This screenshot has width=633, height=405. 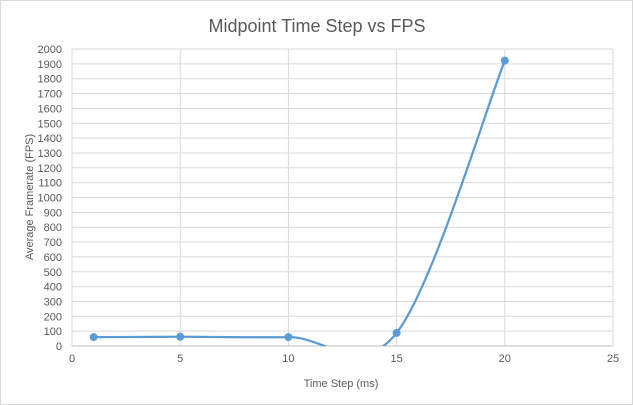 What do you see at coordinates (344, 359) in the screenshot?
I see `x-tick-labels: 0 5 10 15 20 25` at bounding box center [344, 359].